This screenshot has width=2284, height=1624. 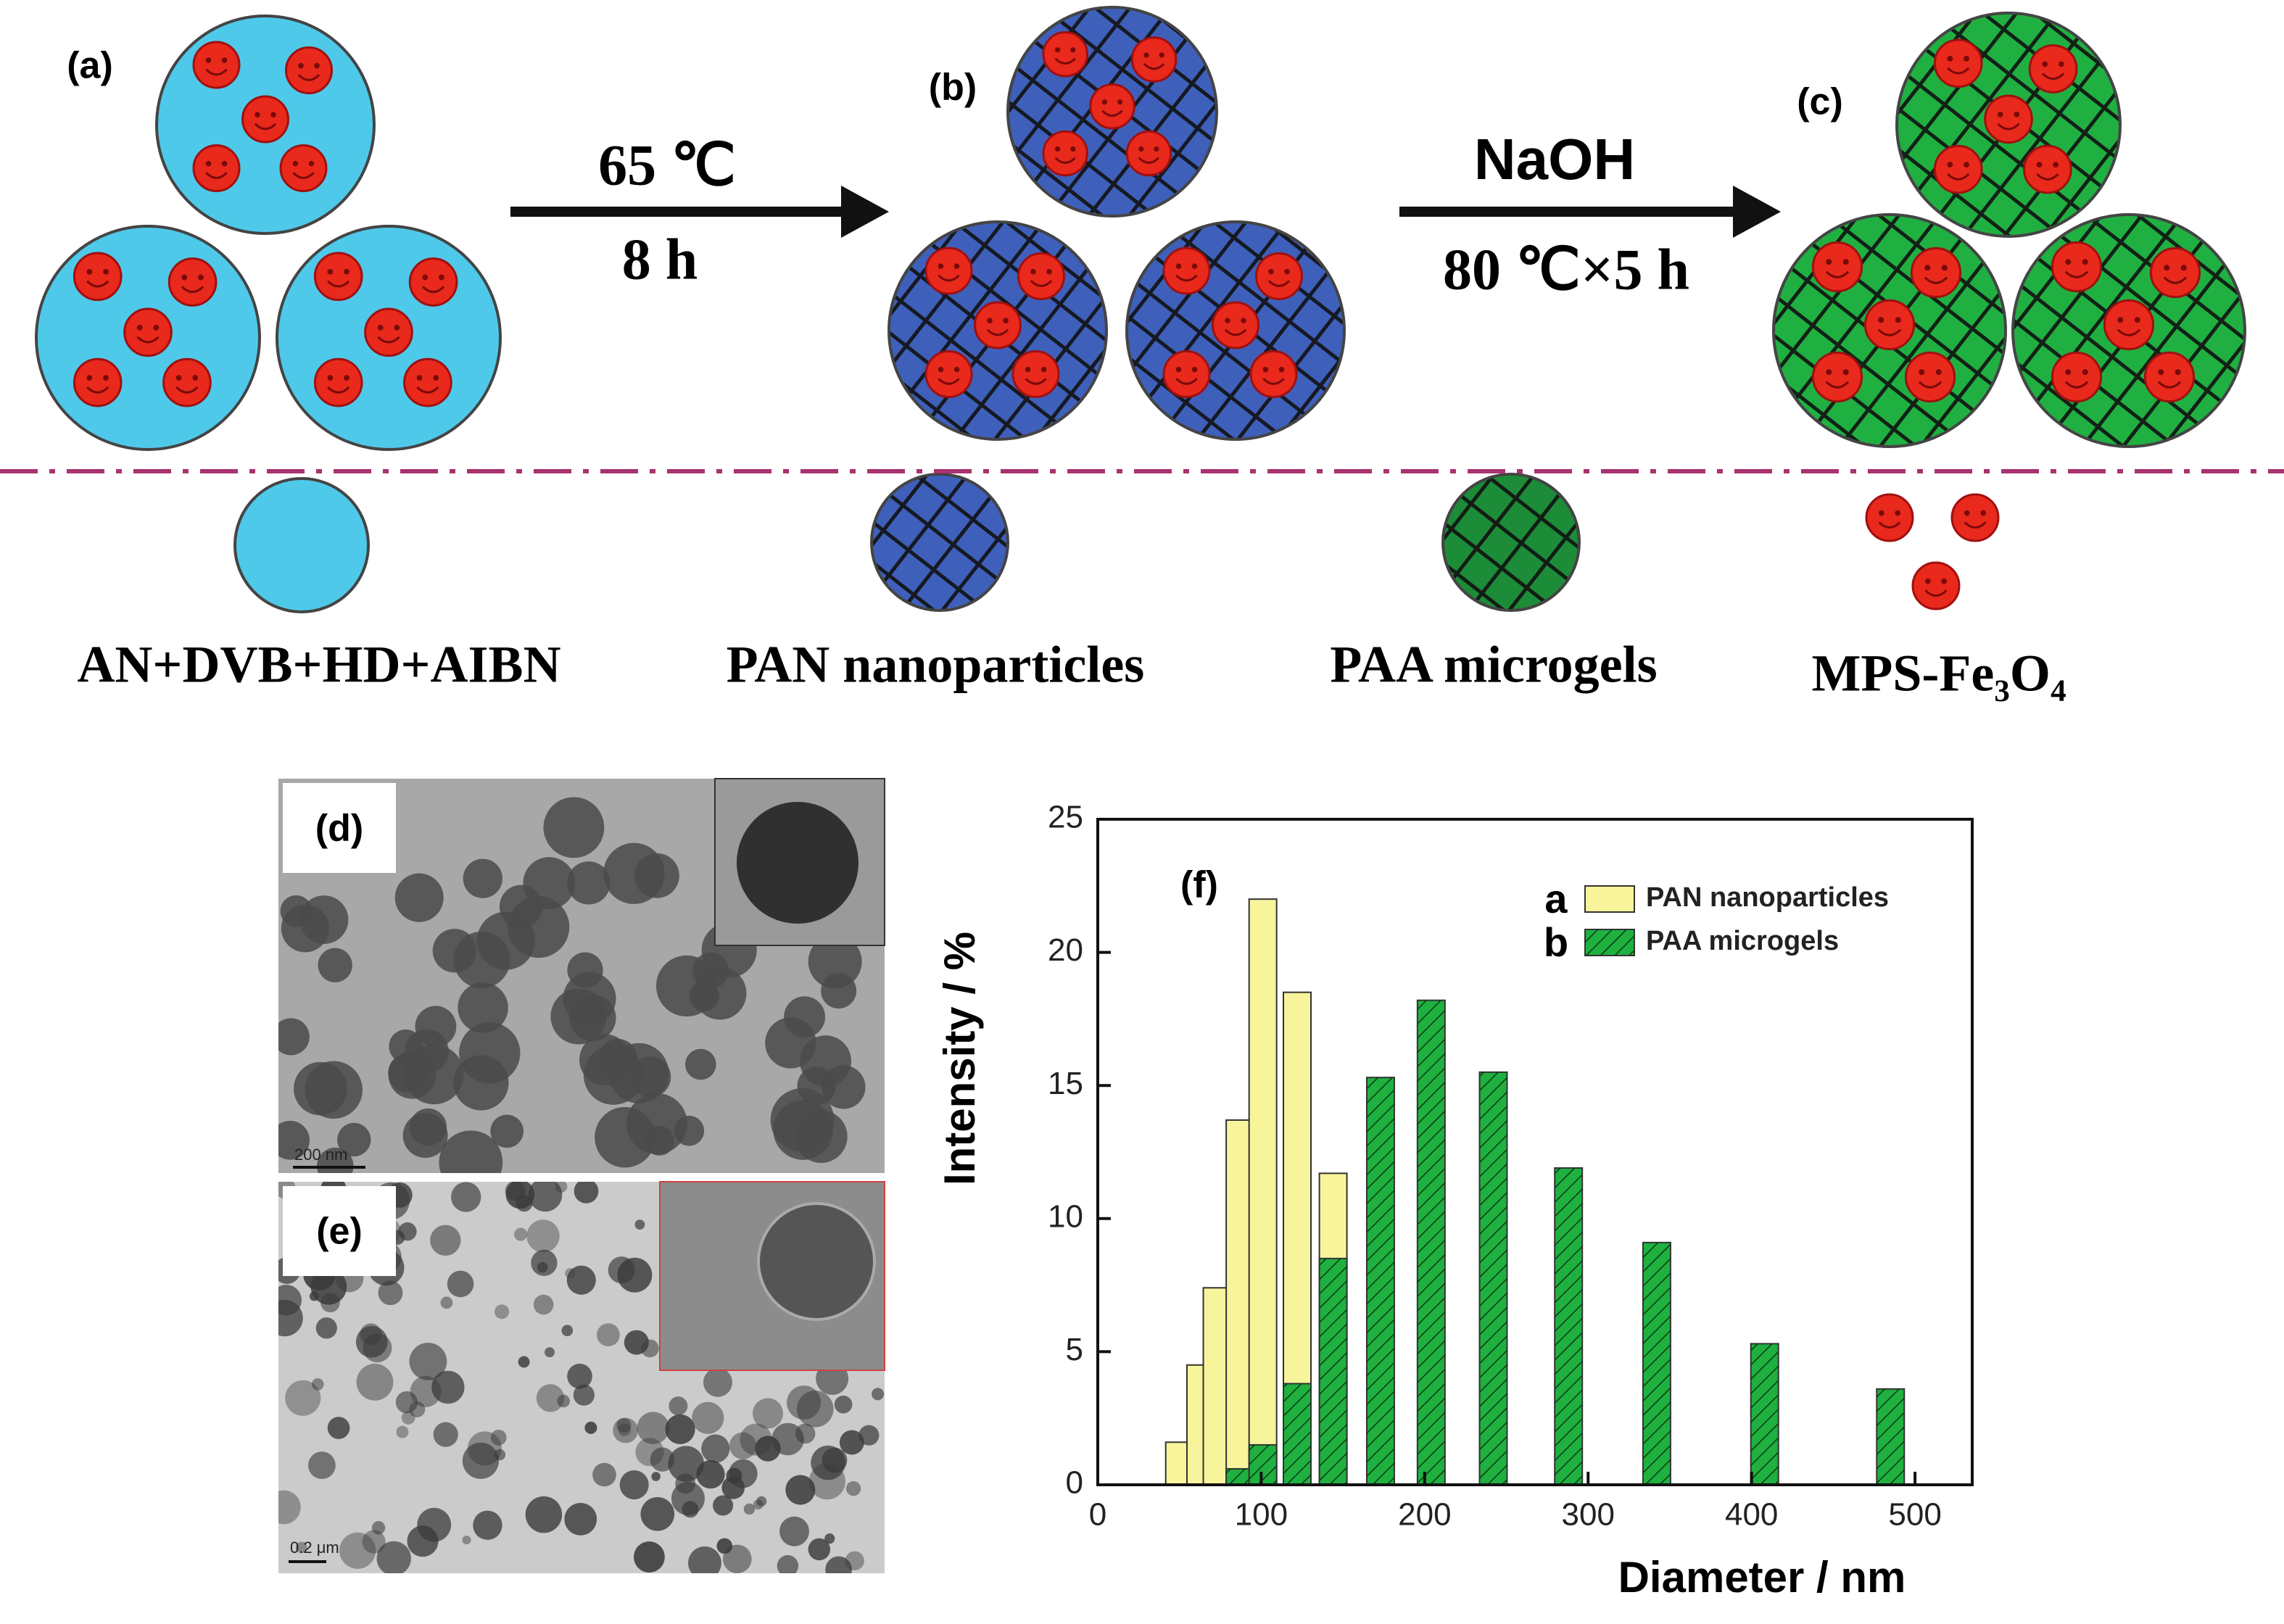 I want to click on legend-key: b, so click(x=1556, y=942).